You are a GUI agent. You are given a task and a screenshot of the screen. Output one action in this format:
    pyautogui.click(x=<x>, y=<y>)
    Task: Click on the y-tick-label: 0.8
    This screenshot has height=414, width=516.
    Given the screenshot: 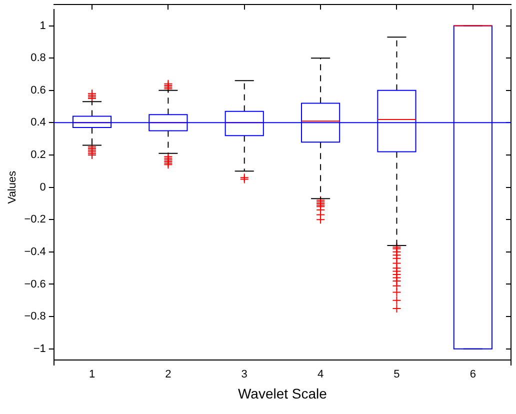 What is the action you would take?
    pyautogui.click(x=38, y=58)
    